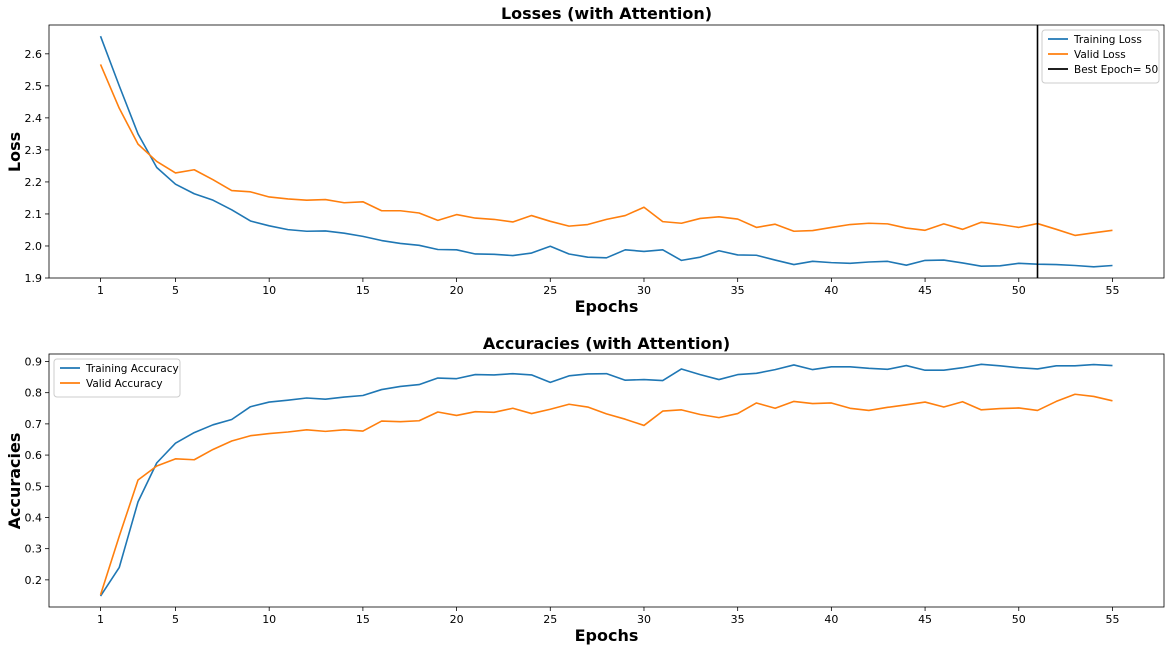 Image resolution: width=1172 pixels, height=651 pixels. What do you see at coordinates (100, 290) in the screenshot?
I see `losses-x-tick-label: 1` at bounding box center [100, 290].